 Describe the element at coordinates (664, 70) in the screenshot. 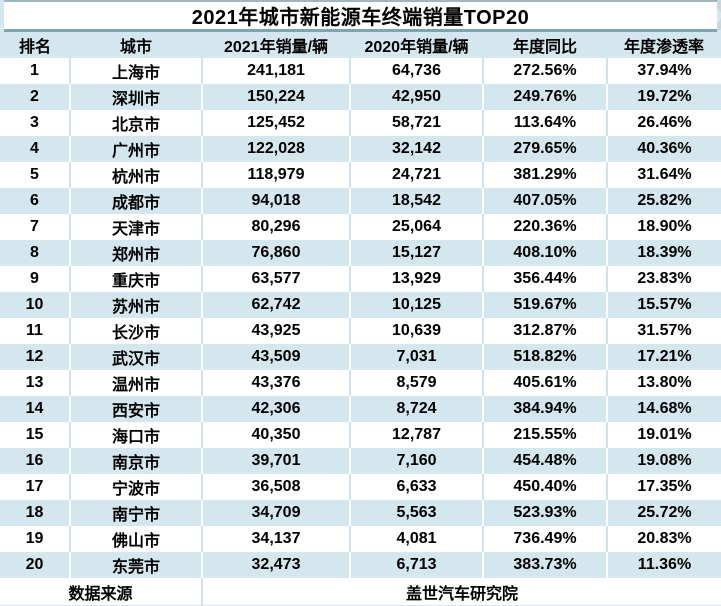

I see `cell-penetration: 37.94%` at that location.